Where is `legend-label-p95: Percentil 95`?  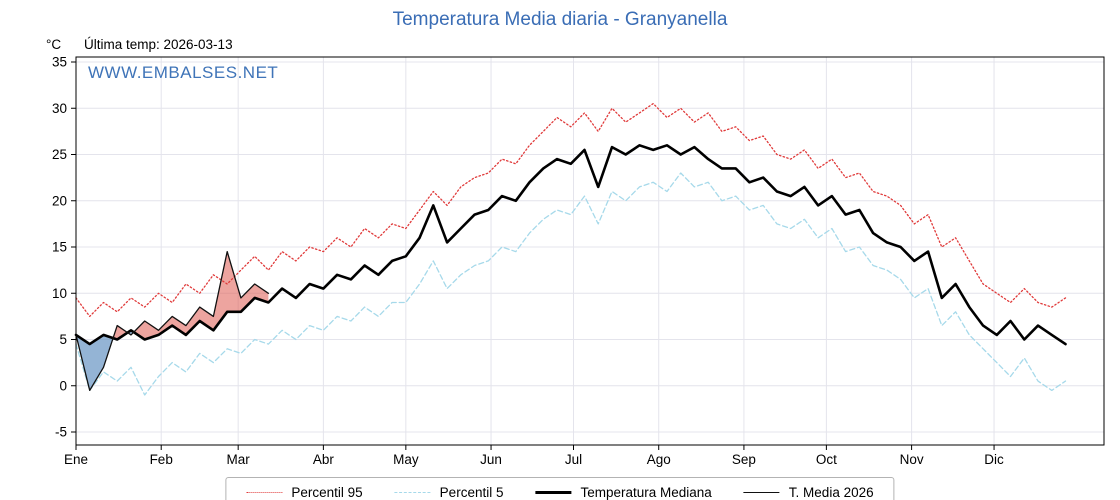 legend-label-p95: Percentil 95 is located at coordinates (327, 492).